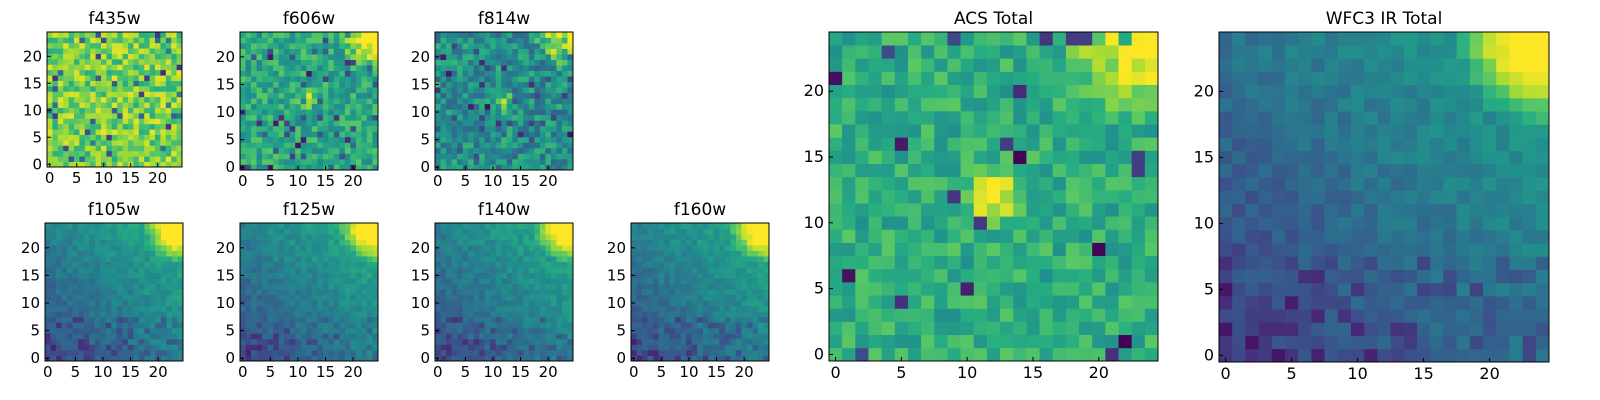 The width and height of the screenshot is (1600, 400). Describe the element at coordinates (425, 358) in the screenshot. I see `y-tick-label: 0` at that location.